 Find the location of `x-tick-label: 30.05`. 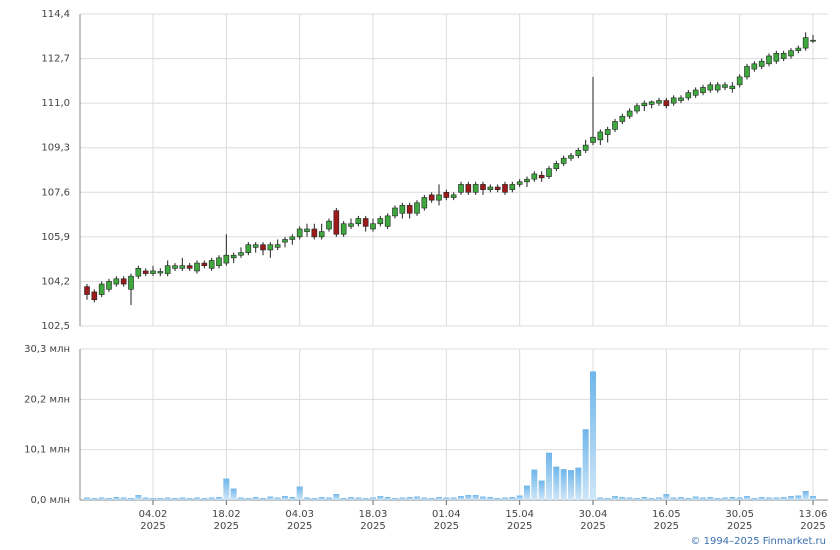

x-tick-label: 30.05 is located at coordinates (739, 514).